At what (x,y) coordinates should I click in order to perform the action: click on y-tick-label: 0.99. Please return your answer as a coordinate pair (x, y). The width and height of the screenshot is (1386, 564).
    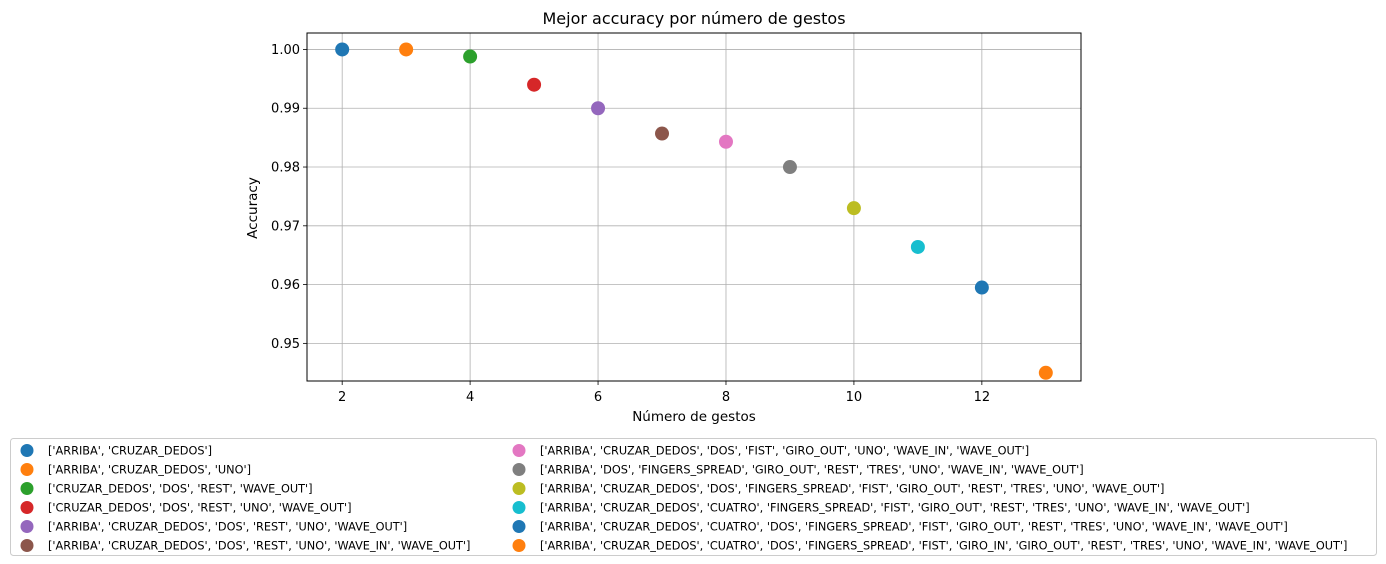
    Looking at the image, I should click on (285, 109).